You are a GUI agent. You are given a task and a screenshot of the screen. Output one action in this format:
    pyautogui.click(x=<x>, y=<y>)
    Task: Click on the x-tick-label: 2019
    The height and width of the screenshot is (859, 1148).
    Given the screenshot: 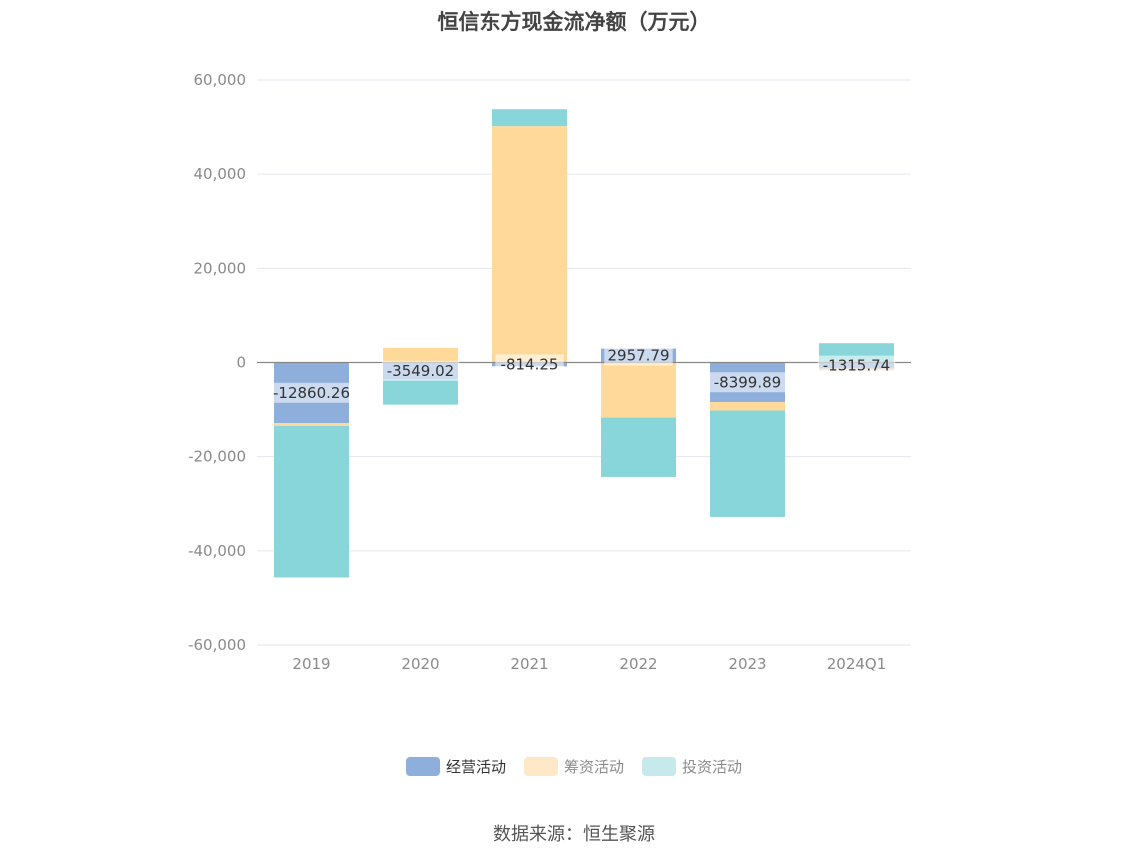 What is the action you would take?
    pyautogui.click(x=311, y=664)
    